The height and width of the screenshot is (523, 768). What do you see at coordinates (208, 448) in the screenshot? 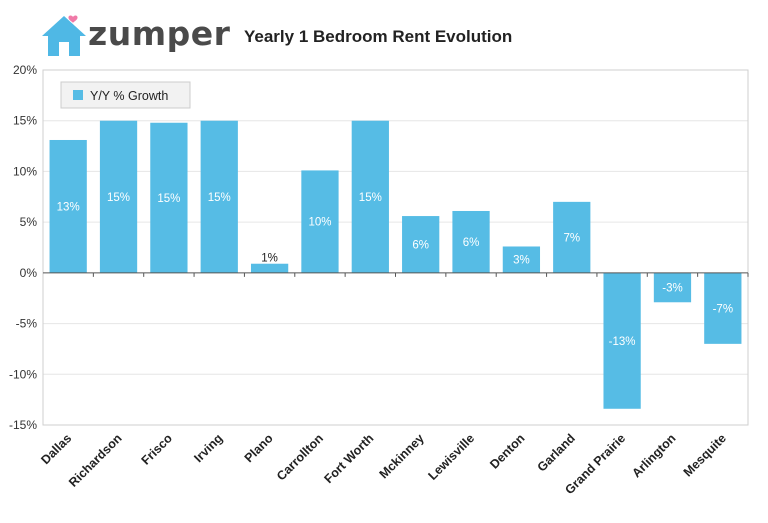
I see `x-category-label: Irving` at bounding box center [208, 448].